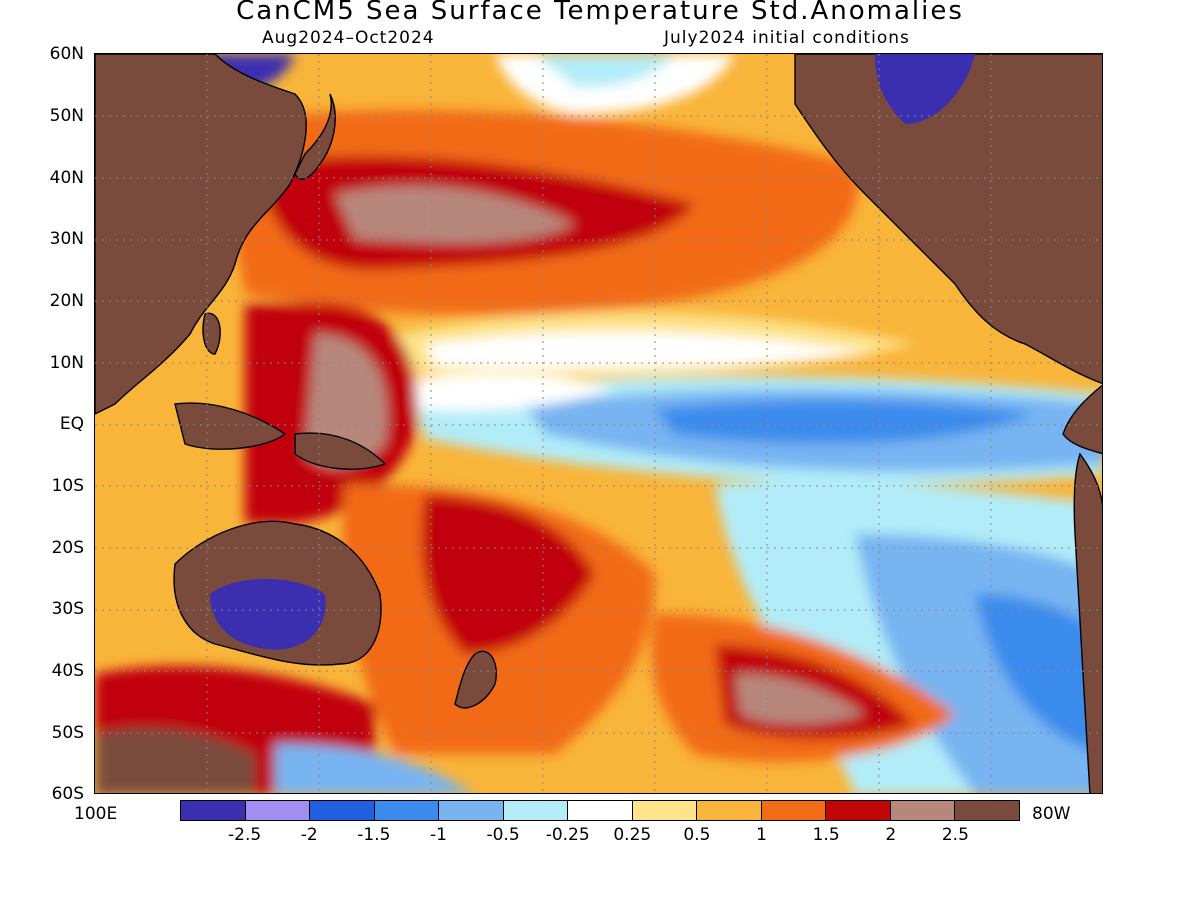 The height and width of the screenshot is (900, 1200). I want to click on colorbar-label: 2, so click(891, 835).